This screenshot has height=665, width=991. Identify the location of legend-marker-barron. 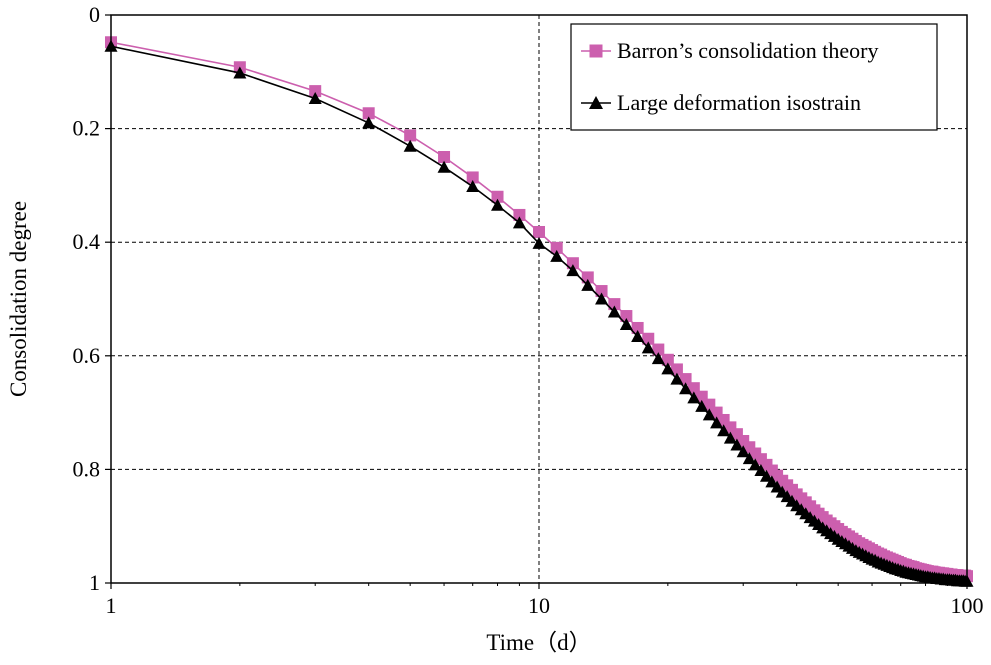
(596, 51).